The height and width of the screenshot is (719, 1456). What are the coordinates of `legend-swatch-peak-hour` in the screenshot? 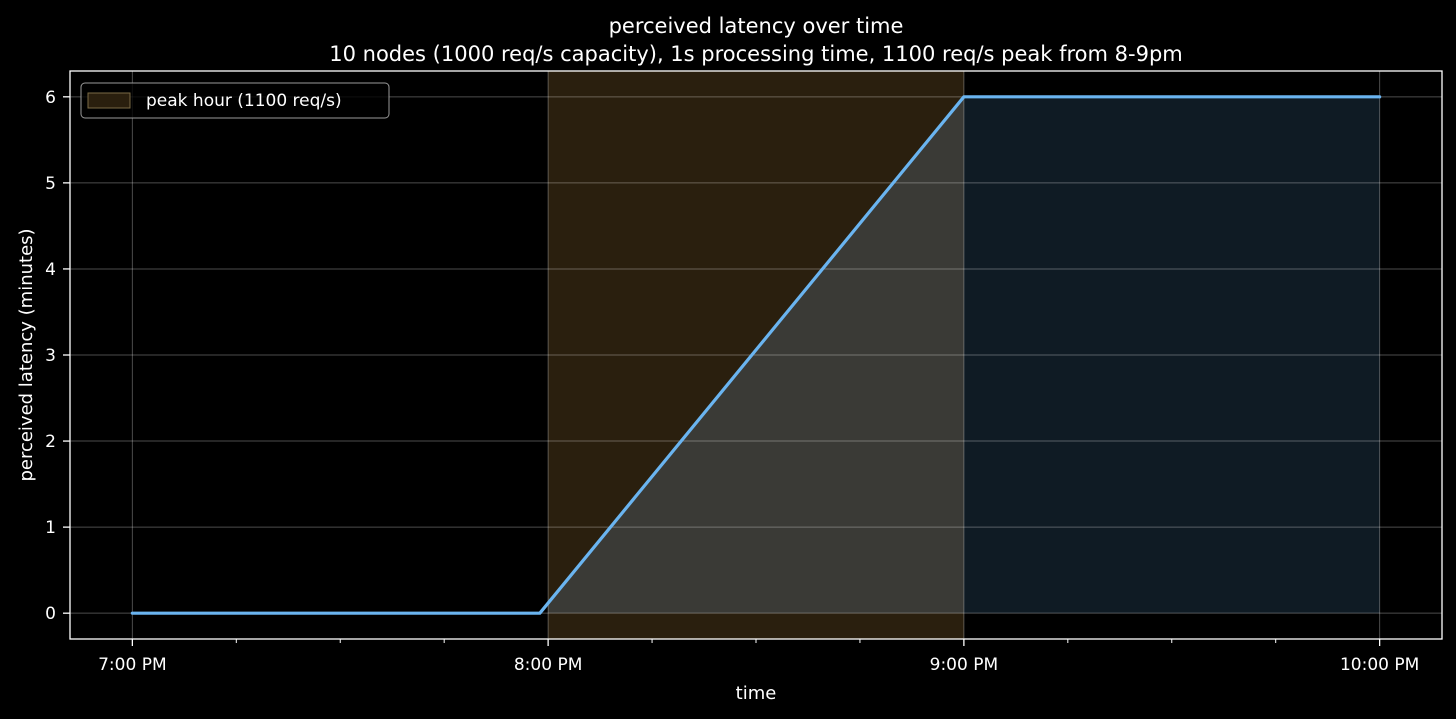 It's located at (109, 100).